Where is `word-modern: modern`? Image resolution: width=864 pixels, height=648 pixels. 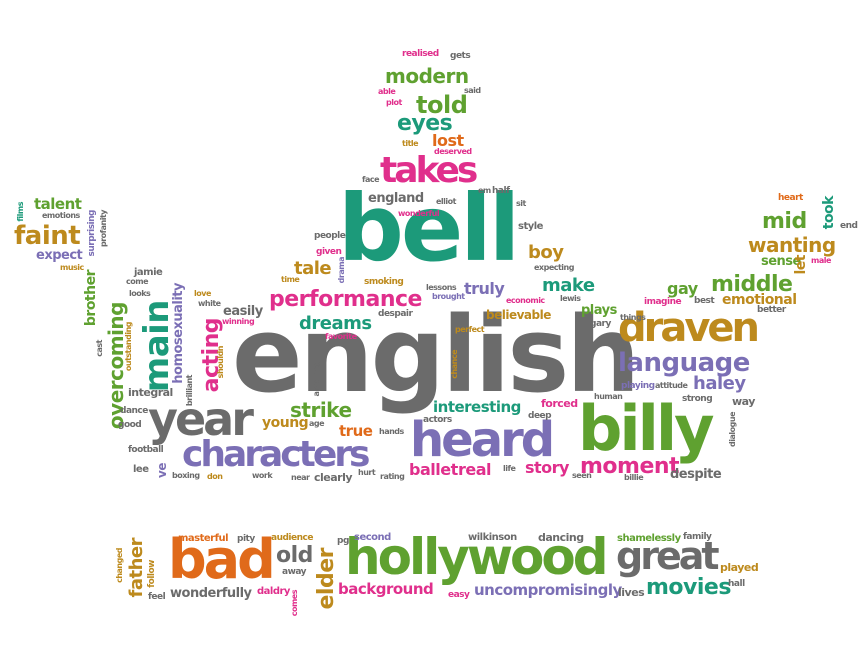 word-modern: modern is located at coordinates (427, 76).